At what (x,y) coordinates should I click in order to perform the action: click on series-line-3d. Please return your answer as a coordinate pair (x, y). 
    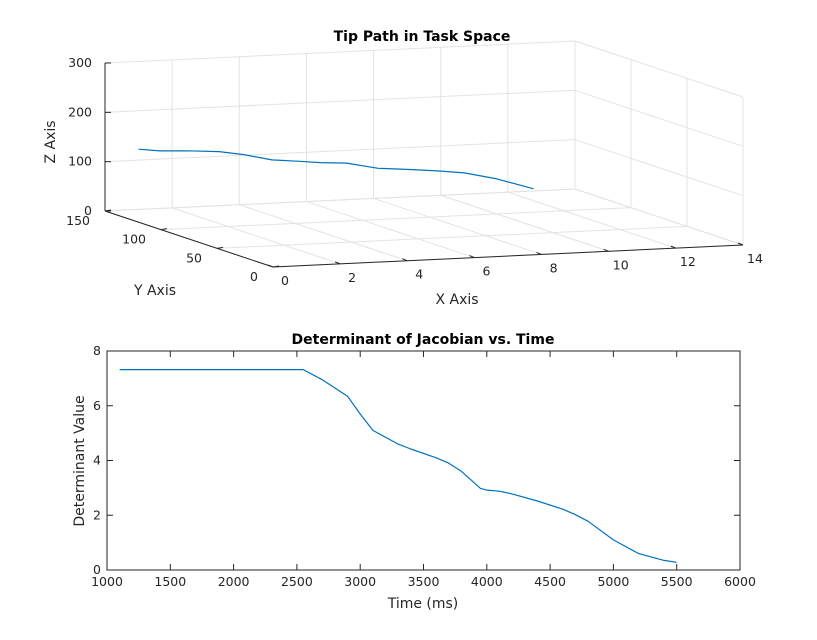
    Looking at the image, I should click on (336, 169).